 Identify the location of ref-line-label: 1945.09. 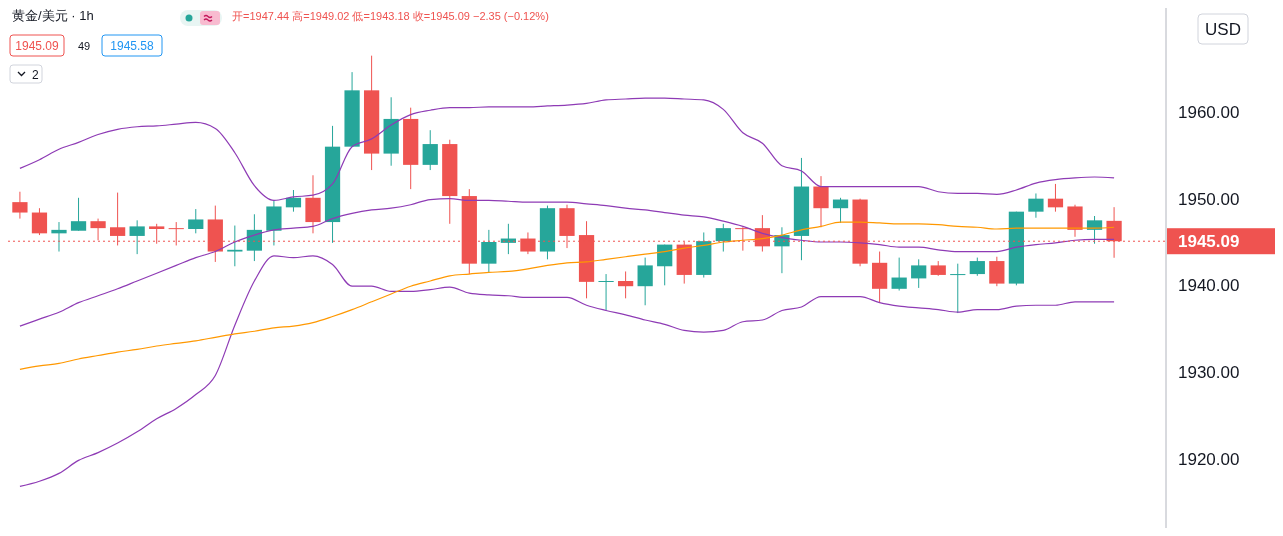
(1209, 242).